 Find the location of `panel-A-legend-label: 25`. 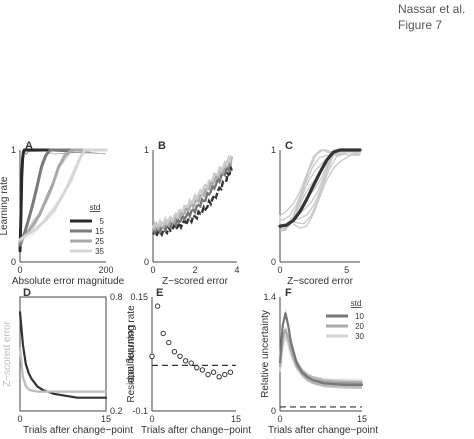

panel-A-legend-label: 25 is located at coordinates (99, 241).